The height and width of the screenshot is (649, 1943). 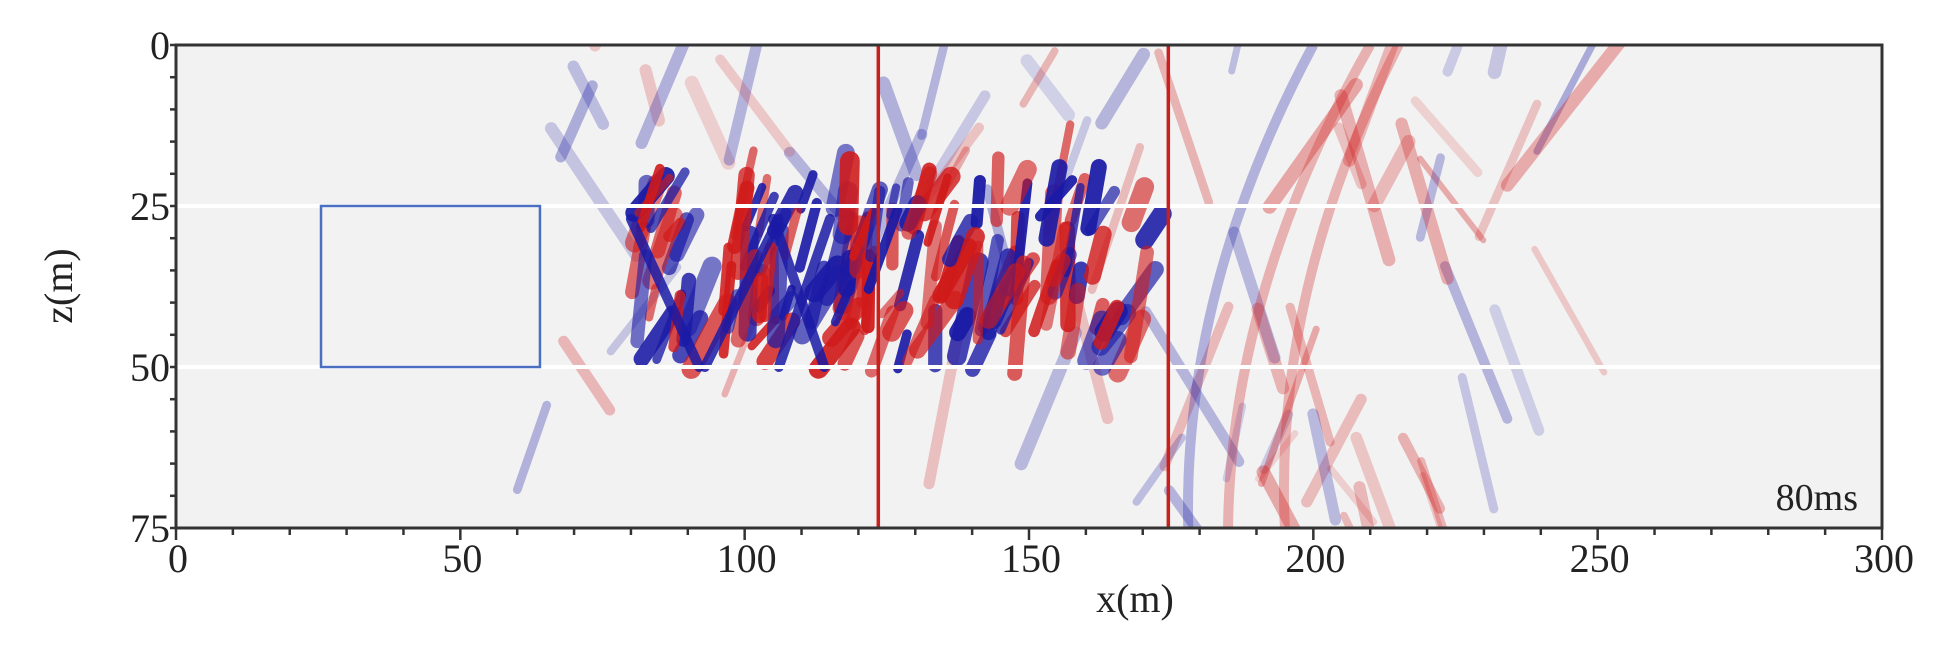 I want to click on y-axis: 0 25 50 75, so click(x=153, y=287).